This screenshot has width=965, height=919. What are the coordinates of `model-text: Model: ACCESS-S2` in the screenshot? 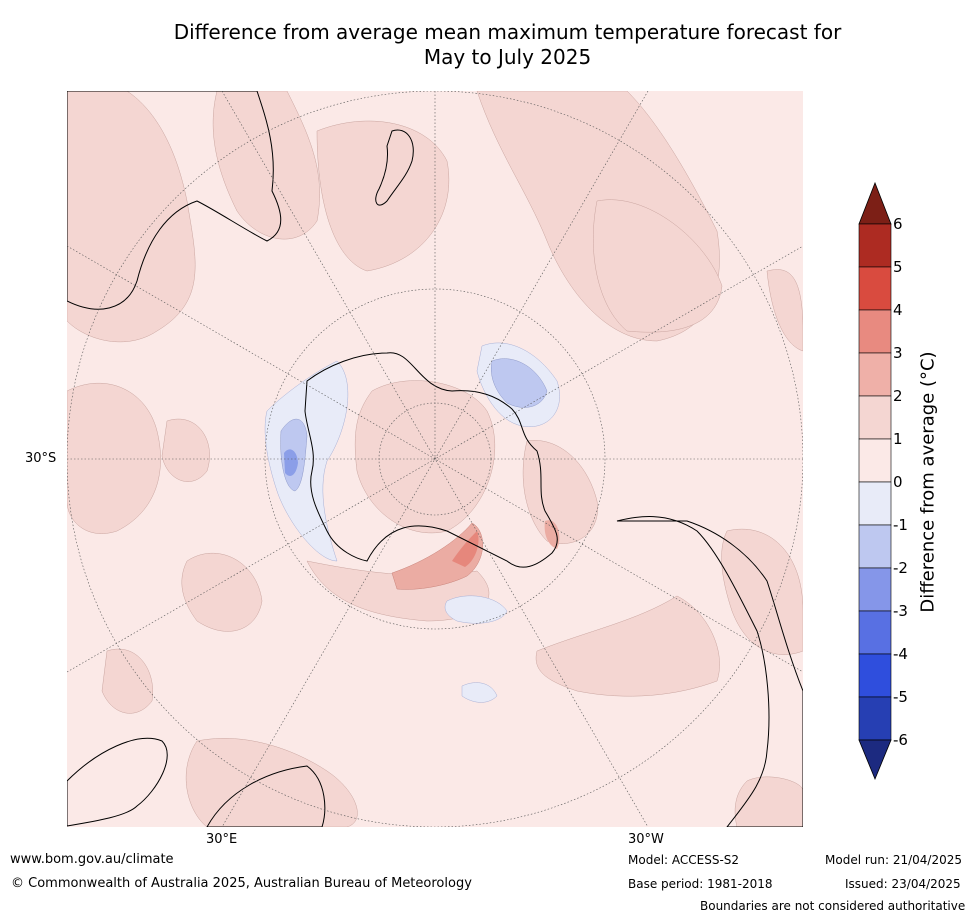 It's located at (684, 860).